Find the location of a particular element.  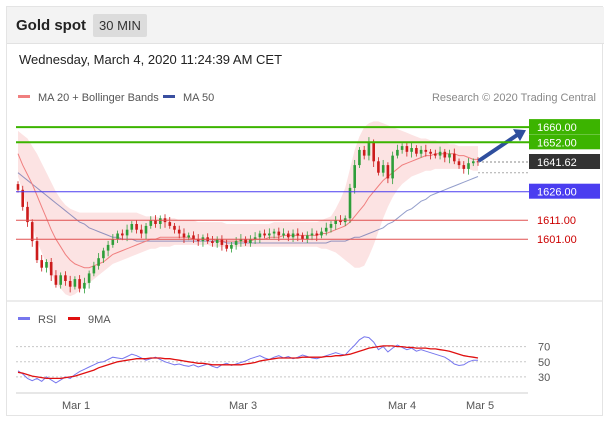

support-label: 1601.00 is located at coordinates (557, 240).